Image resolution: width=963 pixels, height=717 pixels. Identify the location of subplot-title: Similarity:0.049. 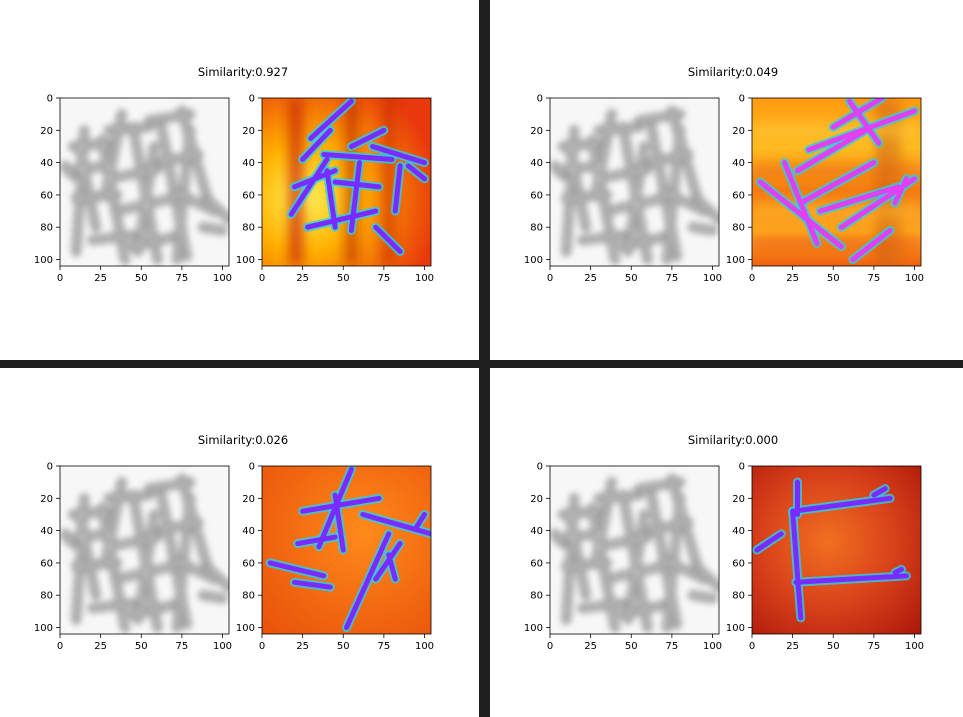
(733, 72).